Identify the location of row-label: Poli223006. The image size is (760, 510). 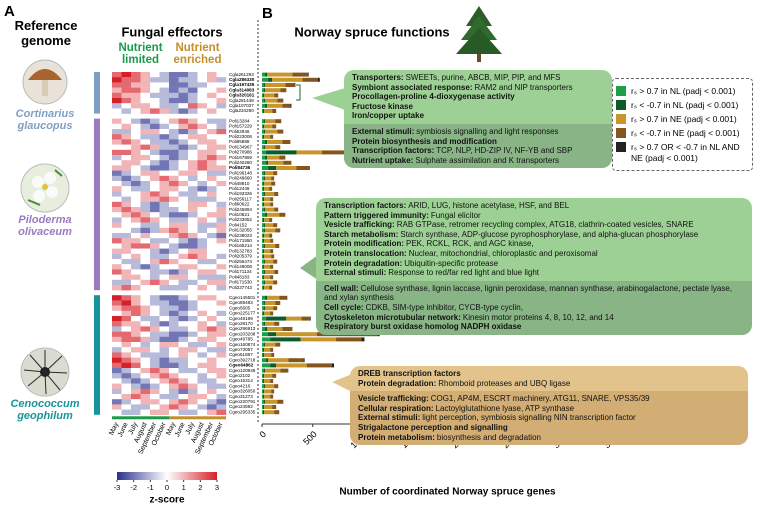
(240, 136).